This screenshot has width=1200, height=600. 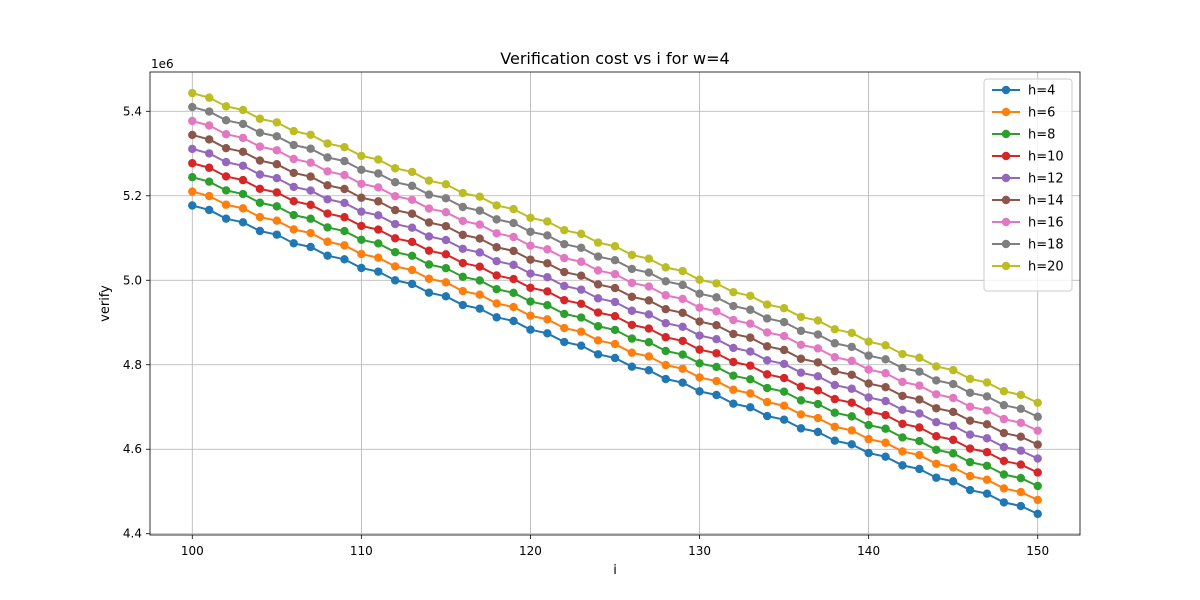 I want to click on chart-title: Verification cost vs i for w=4, so click(x=614, y=58).